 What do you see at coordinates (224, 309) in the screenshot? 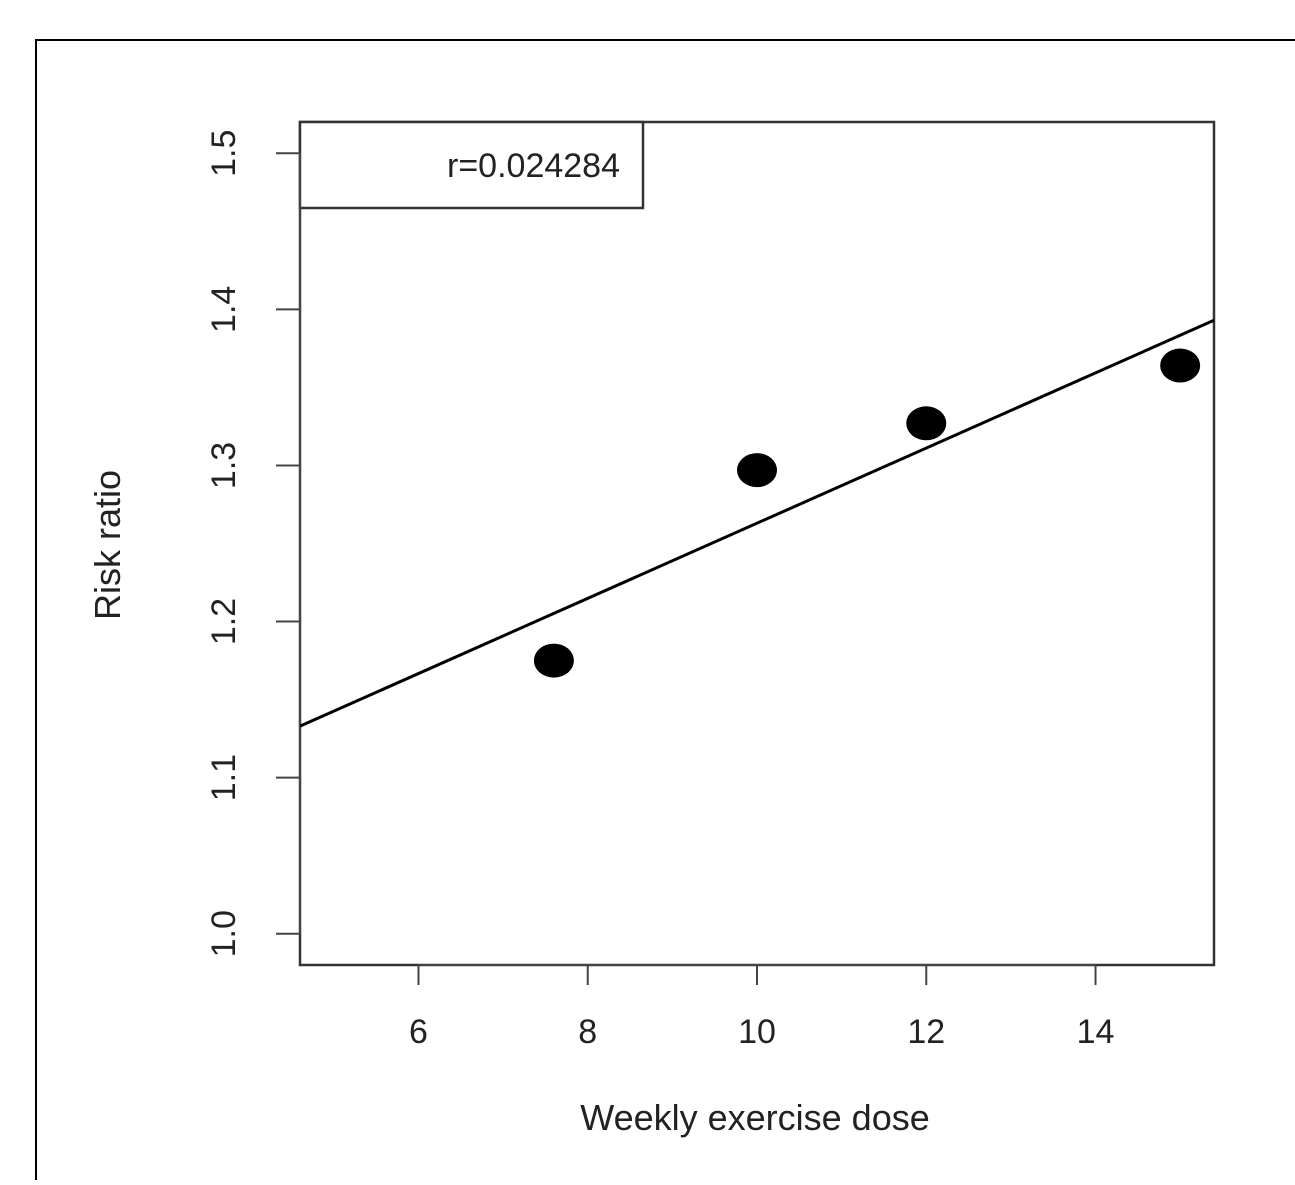
I see `y-tick-label: 1.4` at bounding box center [224, 309].